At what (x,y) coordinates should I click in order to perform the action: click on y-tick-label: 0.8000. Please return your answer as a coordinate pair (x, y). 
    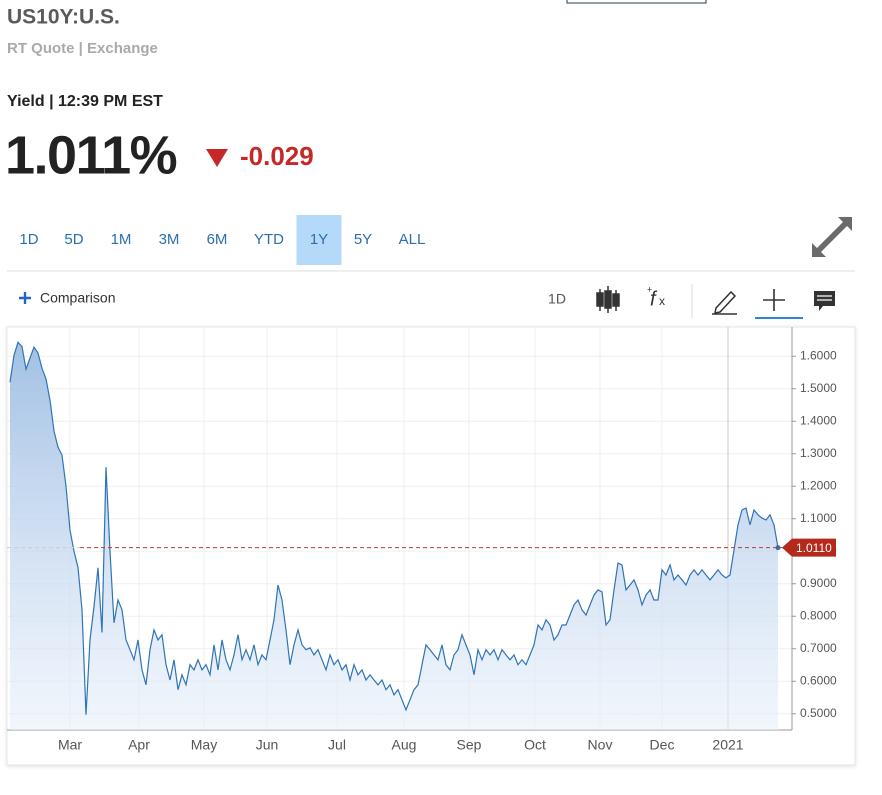
    Looking at the image, I should click on (818, 615).